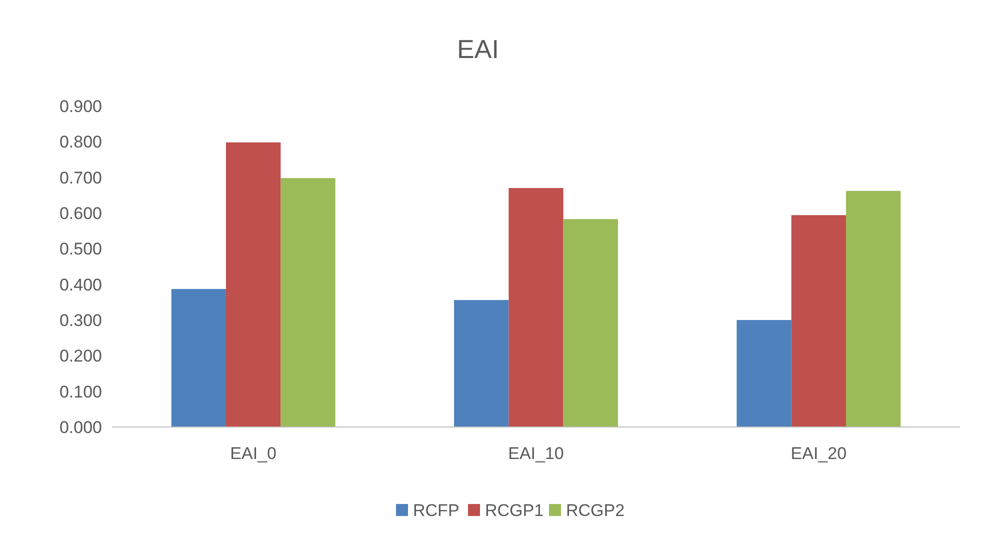 The width and height of the screenshot is (986, 545). Describe the element at coordinates (80, 427) in the screenshot. I see `y-tick-label: 0.000` at that location.